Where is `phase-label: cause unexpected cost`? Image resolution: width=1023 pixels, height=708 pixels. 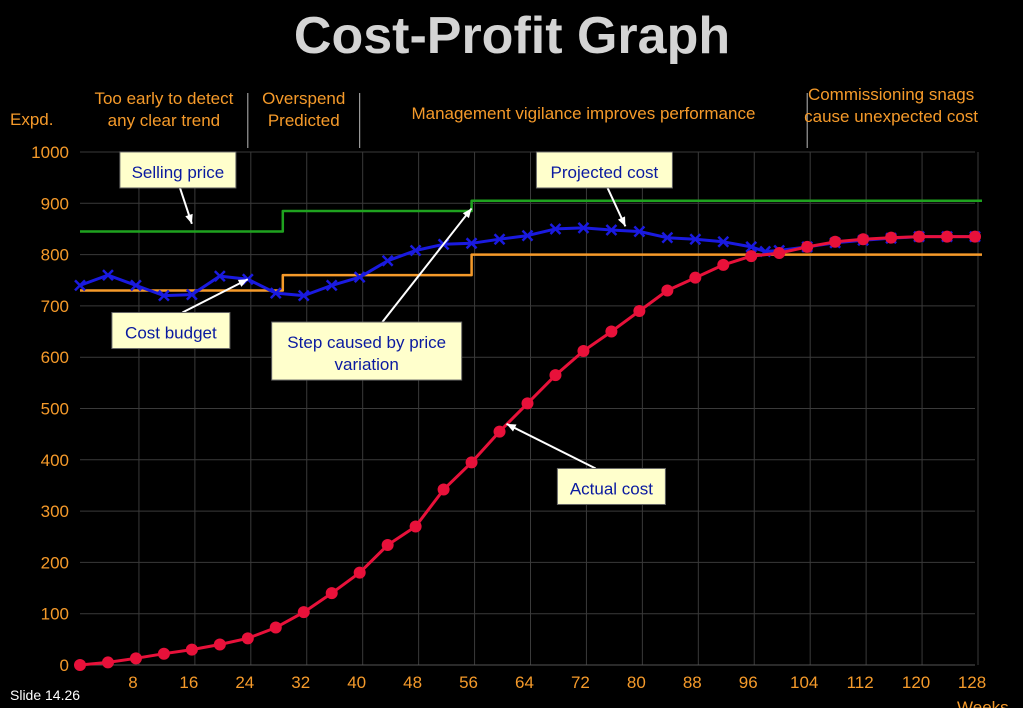 phase-label: cause unexpected cost is located at coordinates (891, 116).